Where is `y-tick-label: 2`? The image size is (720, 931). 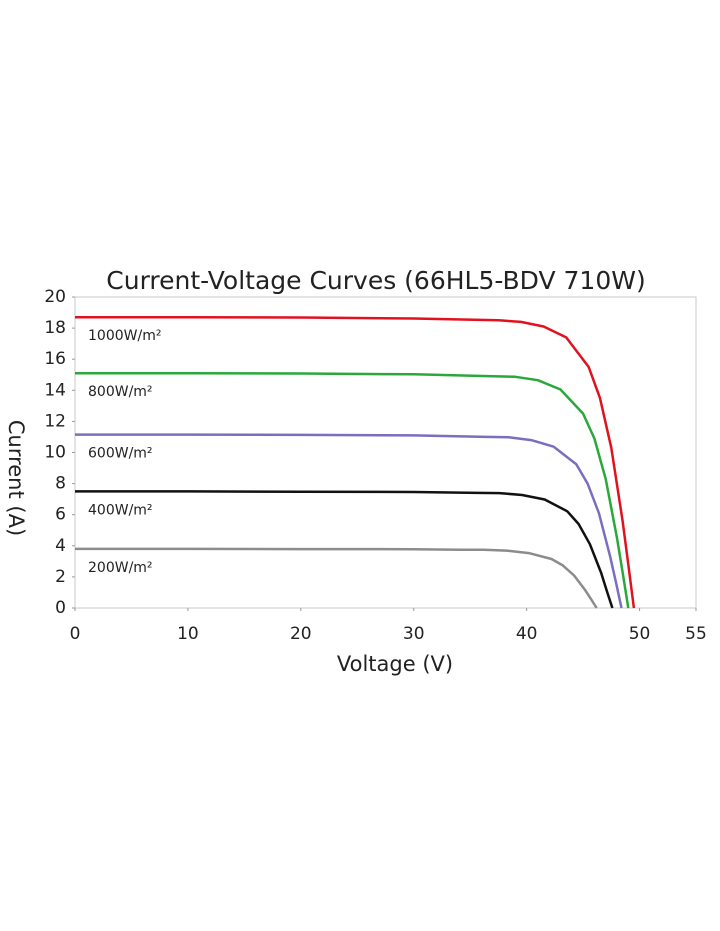
y-tick-label: 2 is located at coordinates (60, 577).